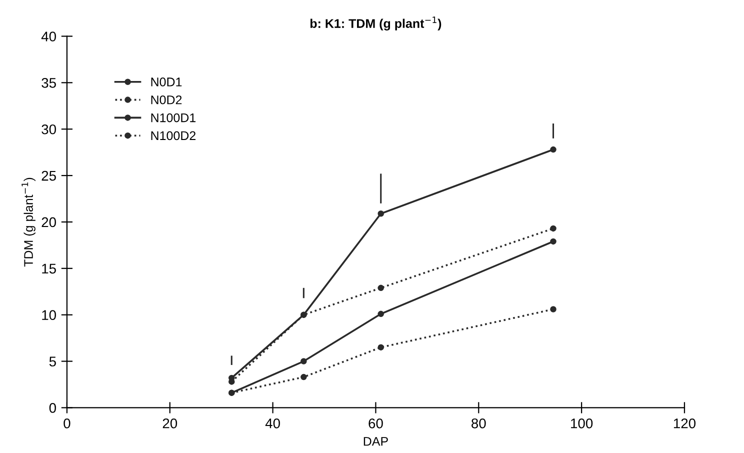 The height and width of the screenshot is (453, 744). Describe the element at coordinates (49, 315) in the screenshot. I see `y-tick-label: 10` at that location.